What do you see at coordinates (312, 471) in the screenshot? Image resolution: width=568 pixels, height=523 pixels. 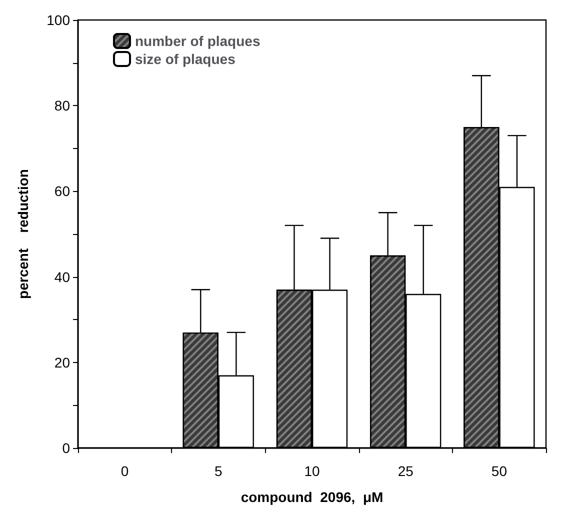 I see `x-tick-label: 10` at bounding box center [312, 471].